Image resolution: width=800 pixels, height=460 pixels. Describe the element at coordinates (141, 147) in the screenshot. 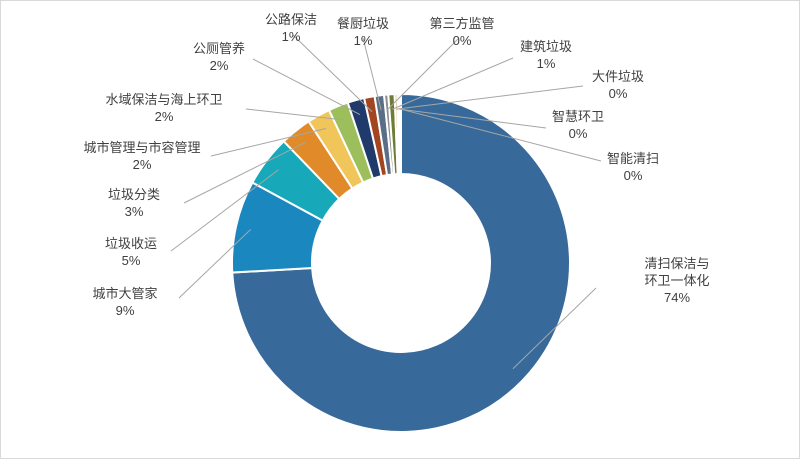

I see `slice-name: 城市管理与市容管理` at that location.